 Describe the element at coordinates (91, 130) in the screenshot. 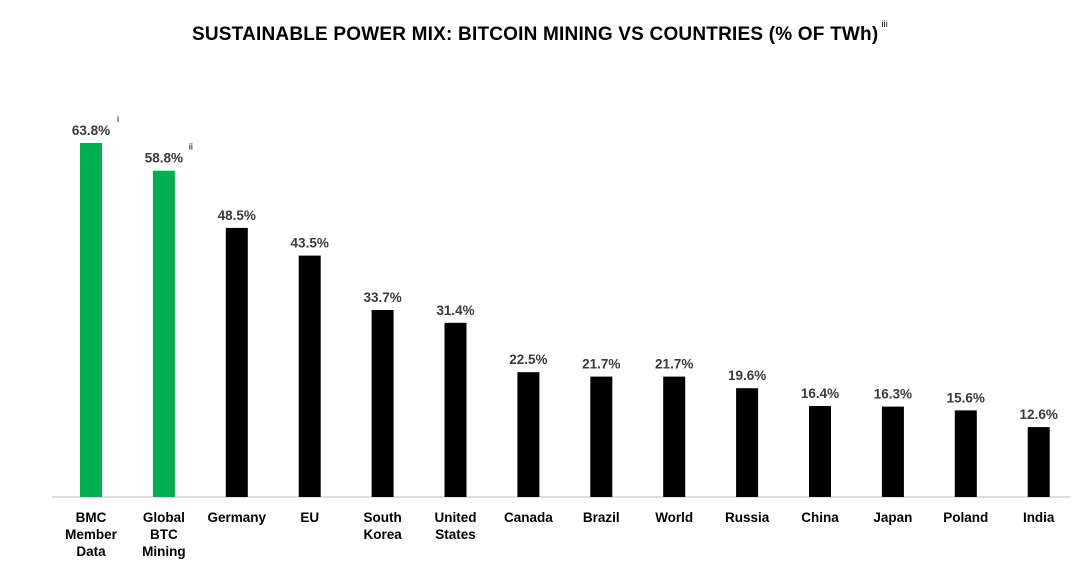

I see `data-label: 63.8%` at that location.